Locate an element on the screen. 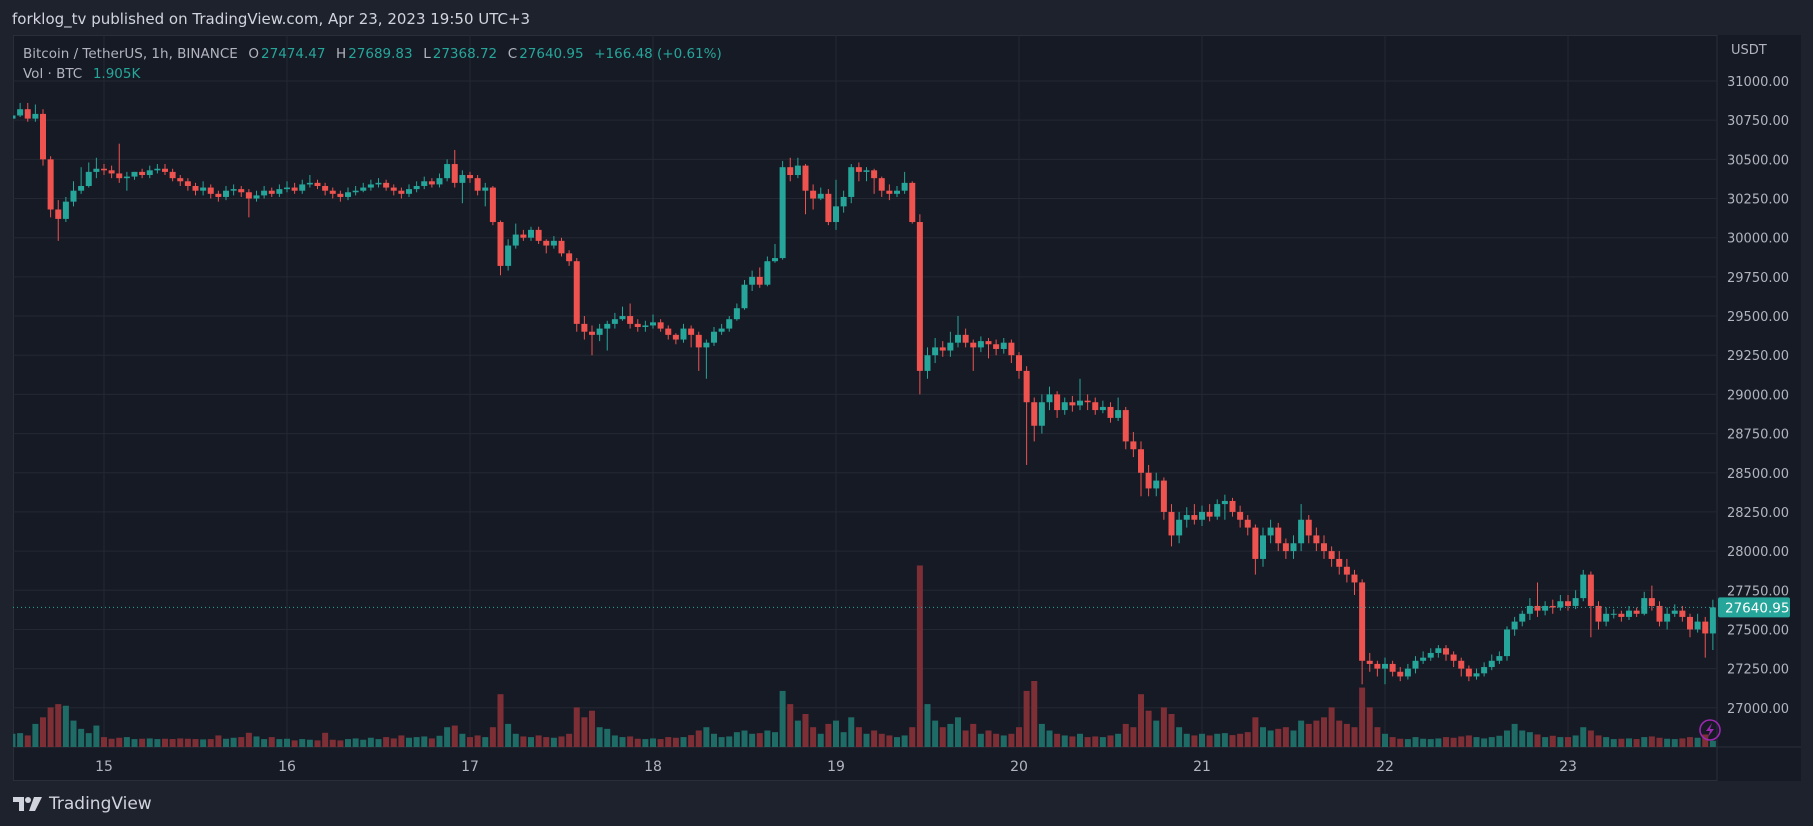 This screenshot has height=826, width=1813. time-tick-label: 21 is located at coordinates (1202, 767).